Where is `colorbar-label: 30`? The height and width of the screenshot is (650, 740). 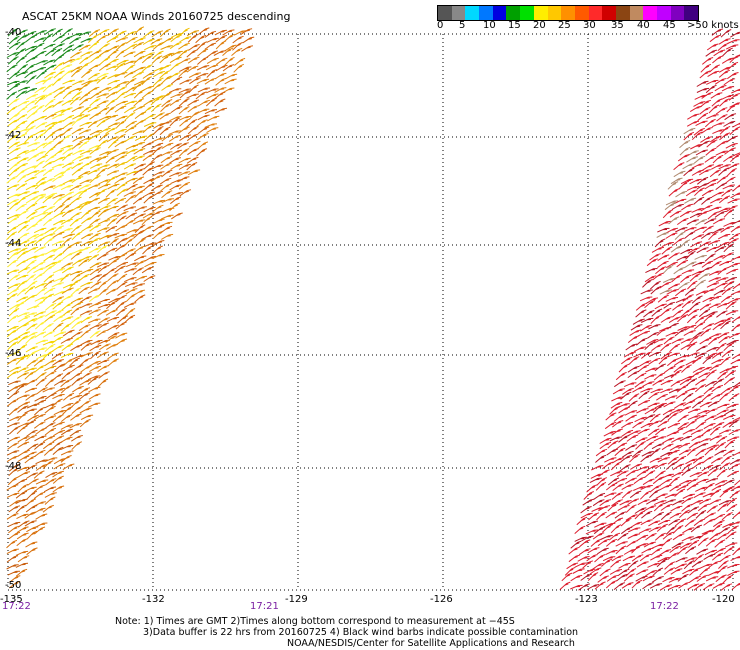
colorbar-label: 30 is located at coordinates (589, 25).